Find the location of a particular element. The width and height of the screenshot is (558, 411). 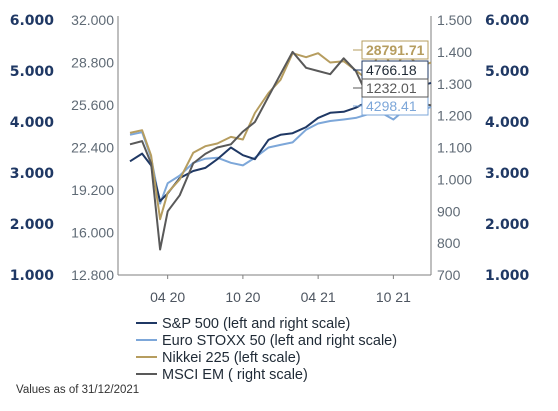

footnote: Values as of 31/12/2021 is located at coordinates (78, 390).